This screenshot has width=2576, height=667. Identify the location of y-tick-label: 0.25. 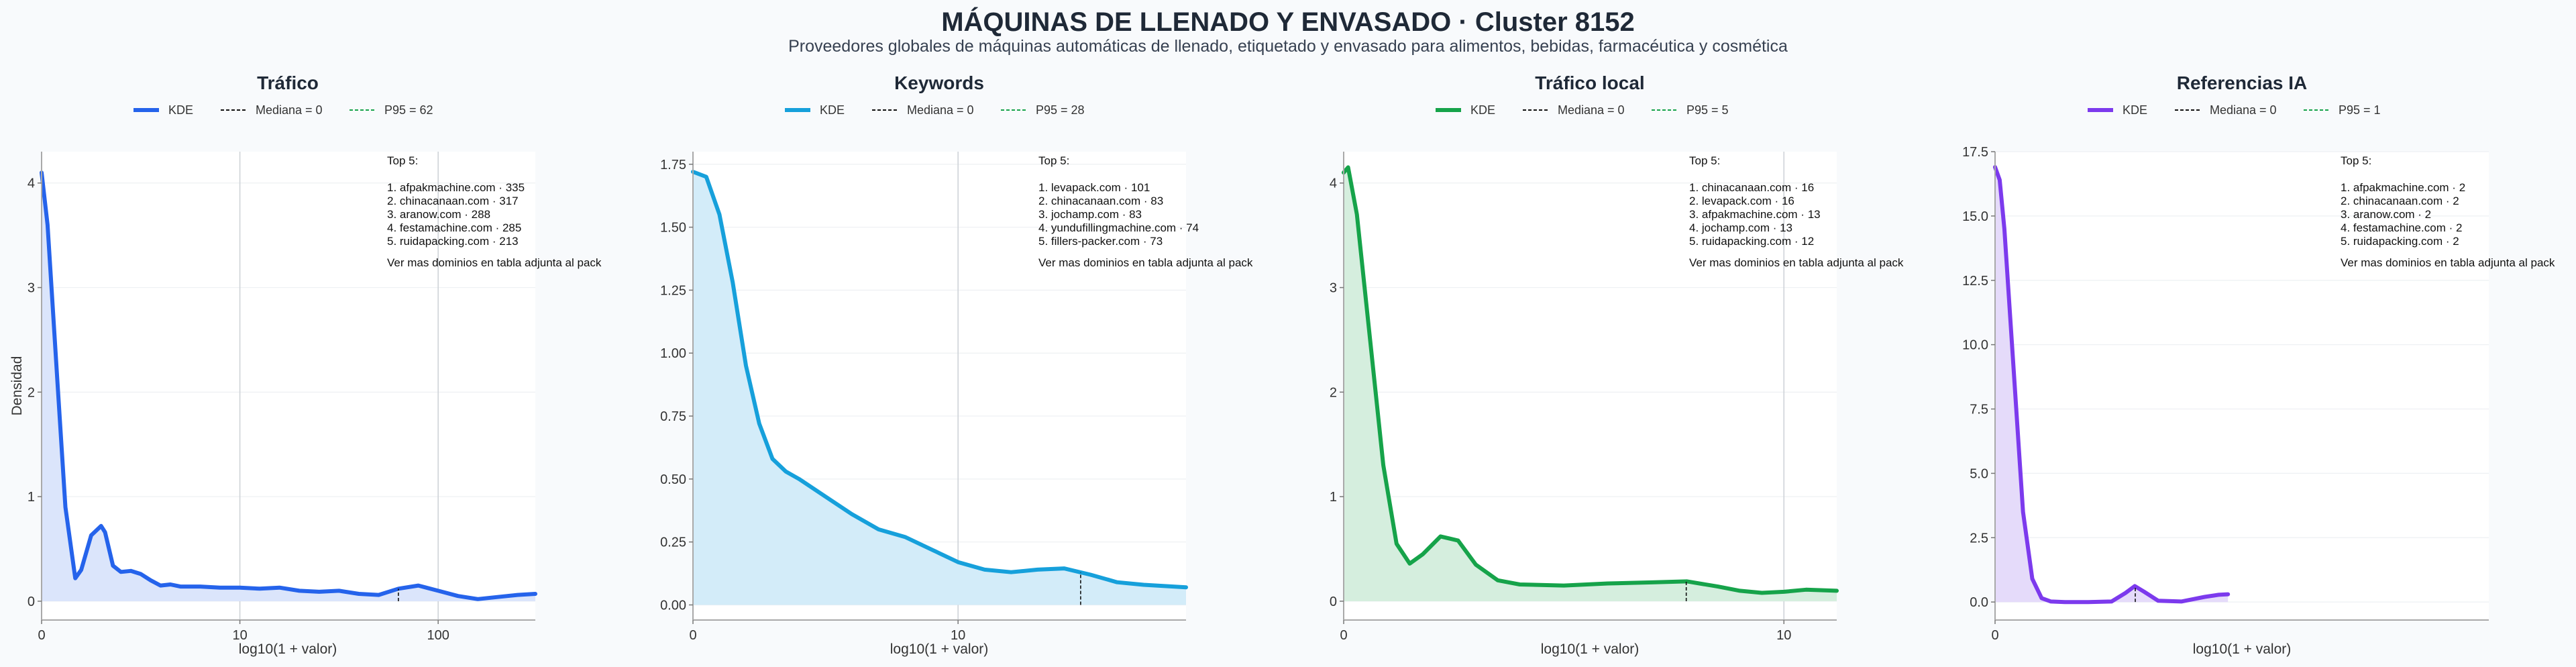
(673, 542).